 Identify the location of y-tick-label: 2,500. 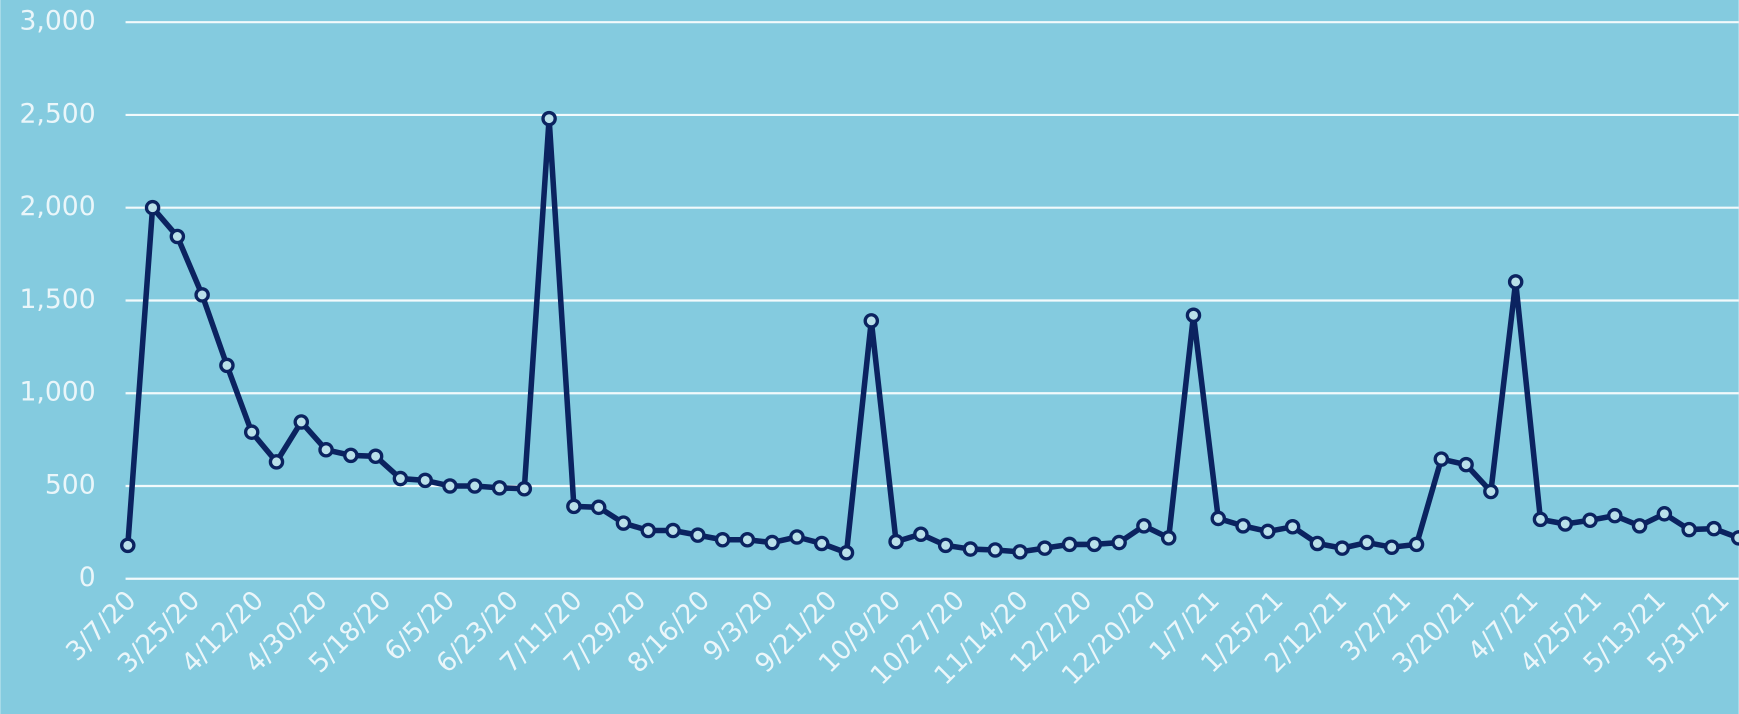
(57, 113).